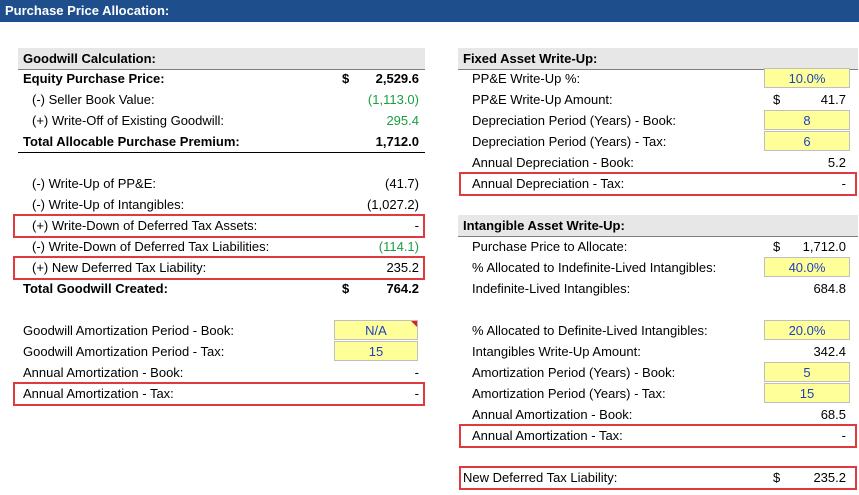 The width and height of the screenshot is (859, 495). Describe the element at coordinates (540, 477) in the screenshot. I see `row-label: New Deferred Tax Liability:` at that location.